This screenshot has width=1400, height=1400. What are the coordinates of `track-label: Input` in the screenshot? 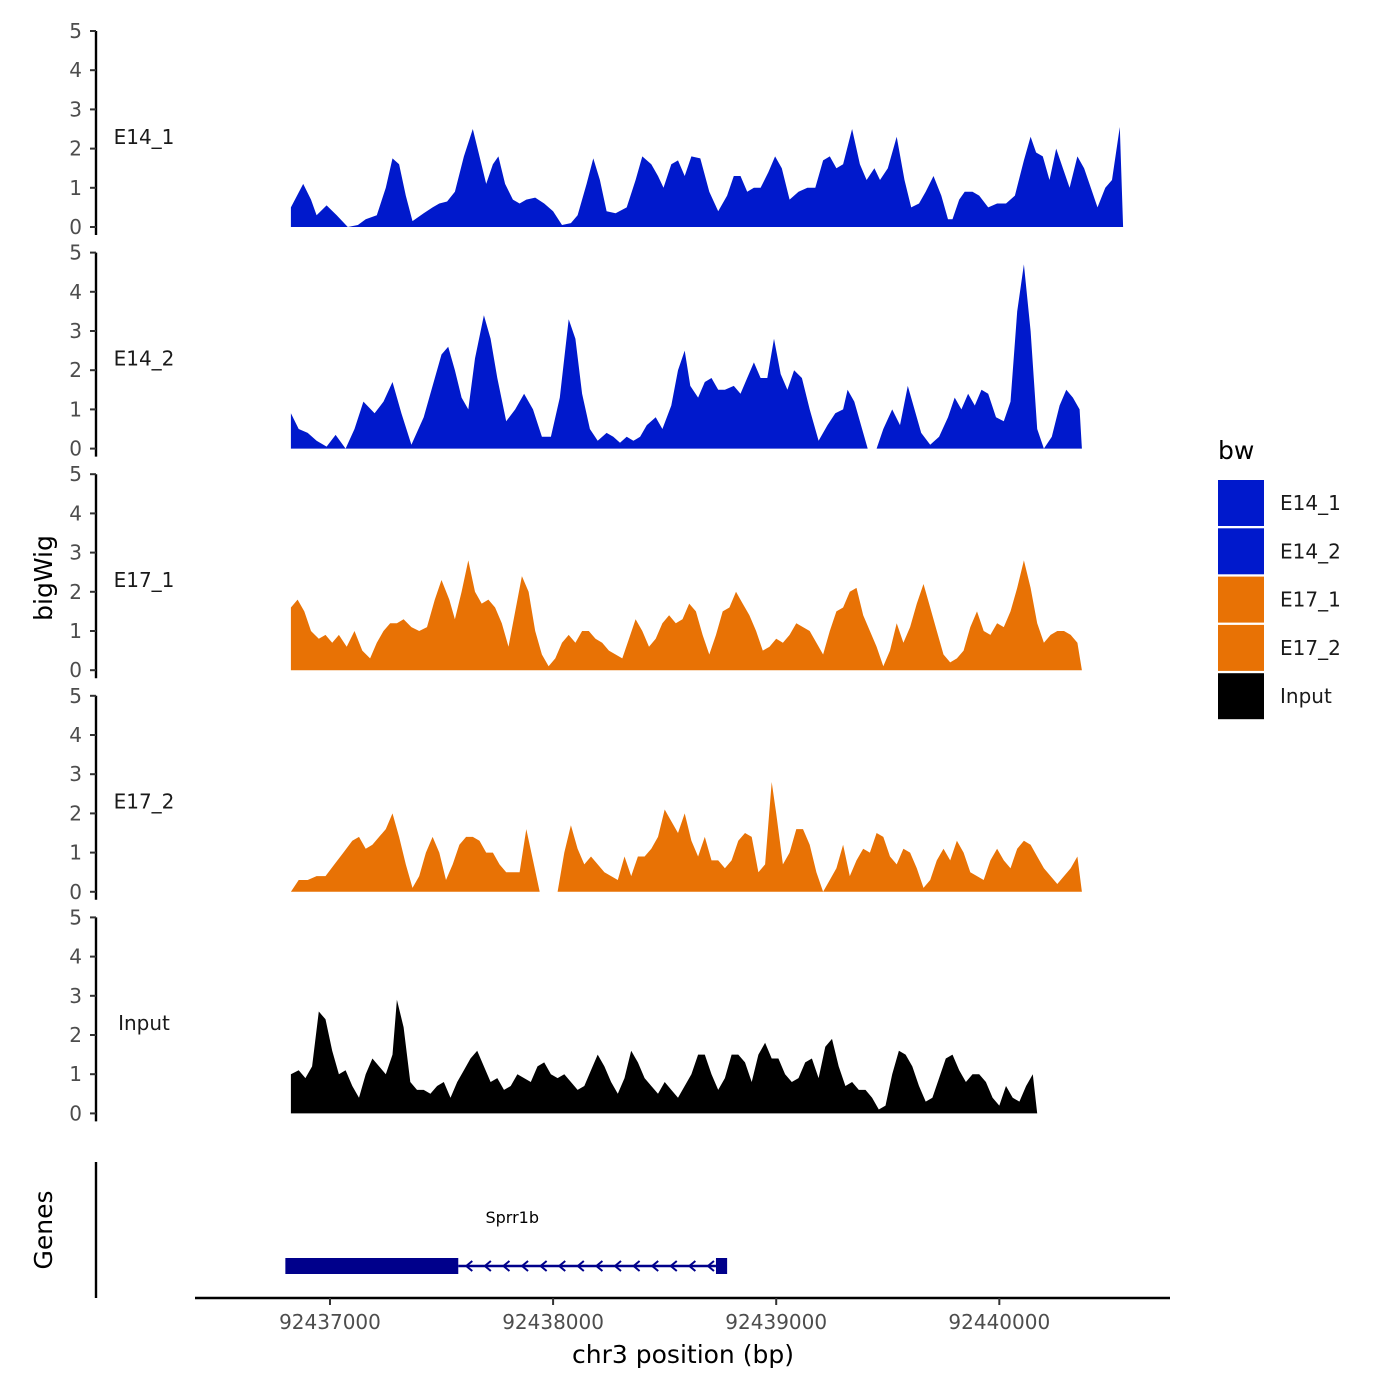 It's located at (144, 1023).